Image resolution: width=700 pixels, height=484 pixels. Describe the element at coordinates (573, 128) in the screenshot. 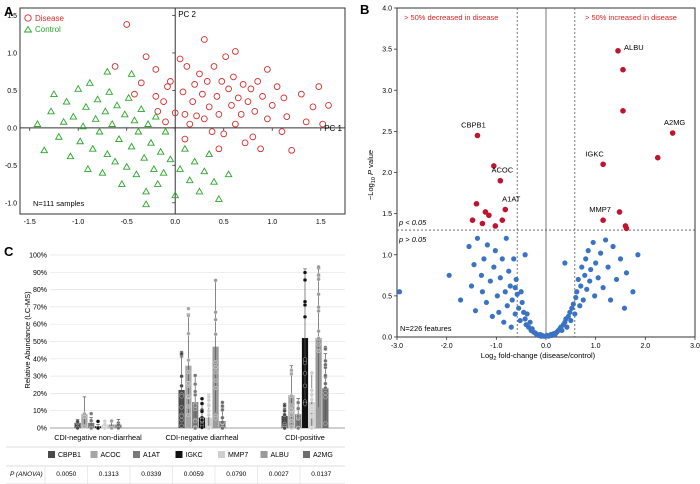

I see `volcano-protein-labels: ALBU A2MG CBPB1 IGKC ACOC A1AT MMP7` at that location.